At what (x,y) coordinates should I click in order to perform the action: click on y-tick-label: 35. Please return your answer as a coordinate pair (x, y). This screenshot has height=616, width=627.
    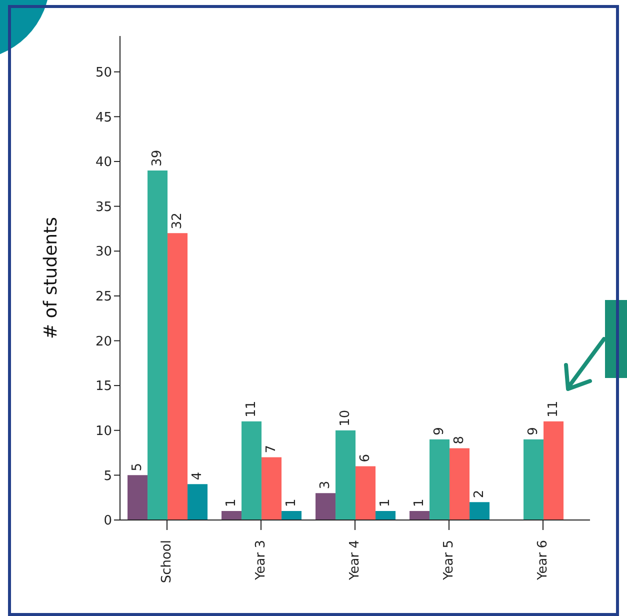
    Looking at the image, I should click on (103, 207).